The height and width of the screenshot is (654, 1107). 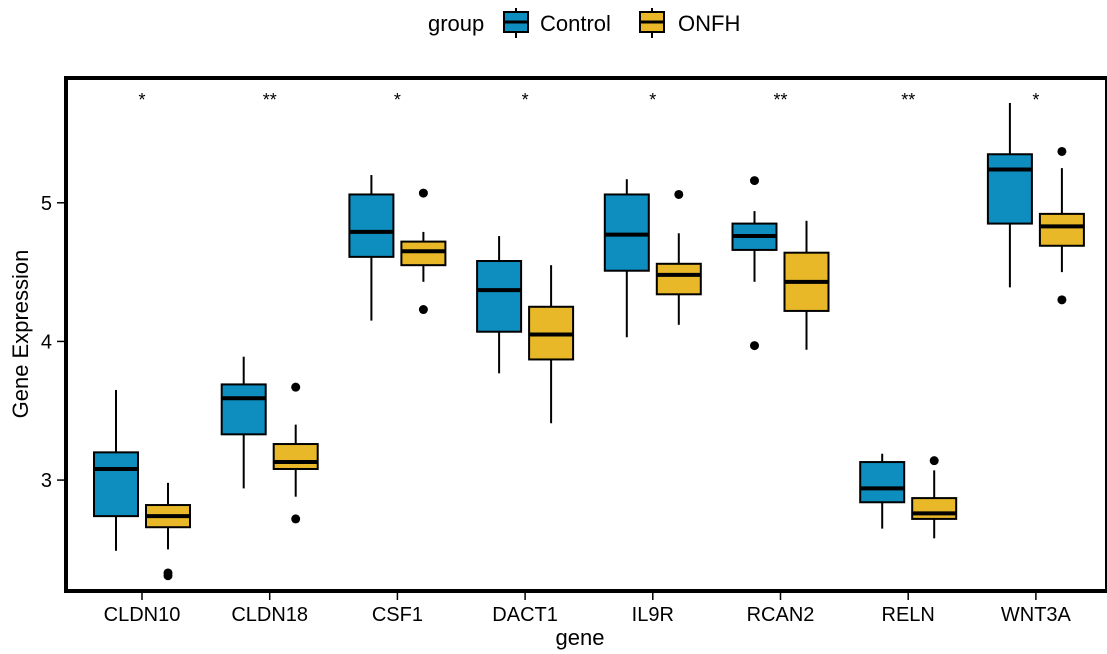 I want to click on box-onfh-cldn18, so click(x=295, y=453).